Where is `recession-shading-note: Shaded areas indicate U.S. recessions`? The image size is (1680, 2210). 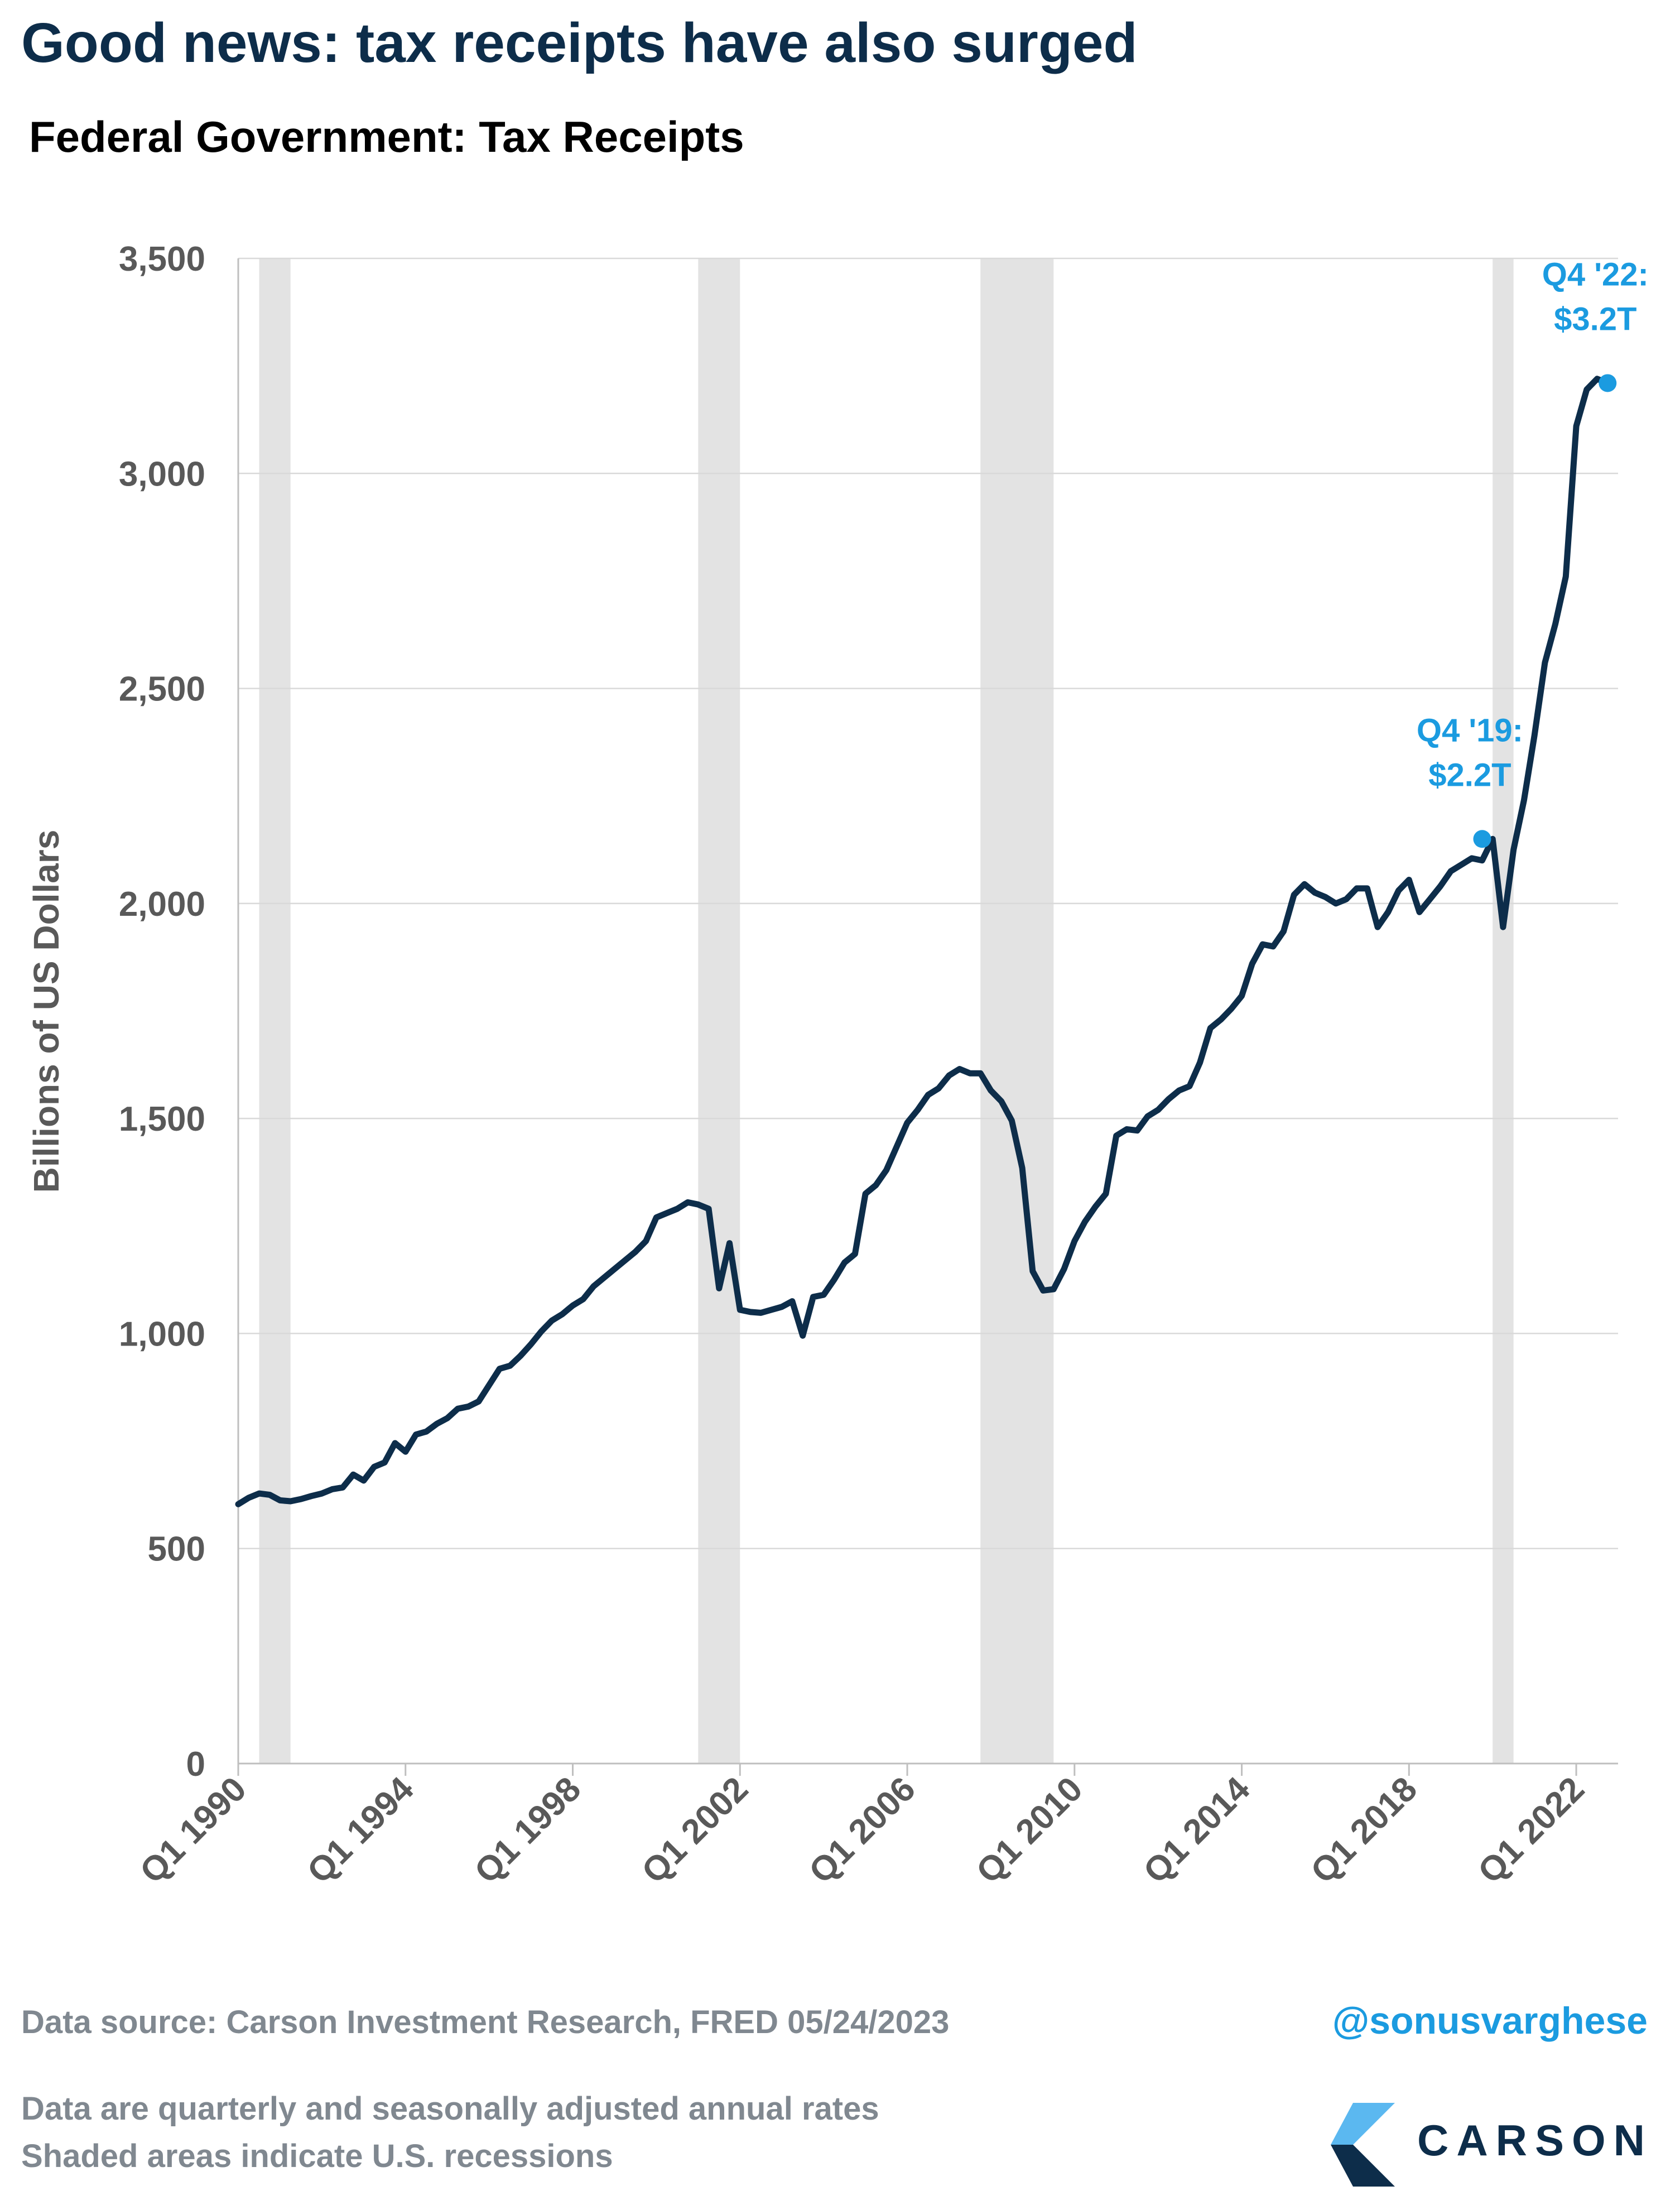 recession-shading-note: Shaded areas indicate U.S. recessions is located at coordinates (317, 2156).